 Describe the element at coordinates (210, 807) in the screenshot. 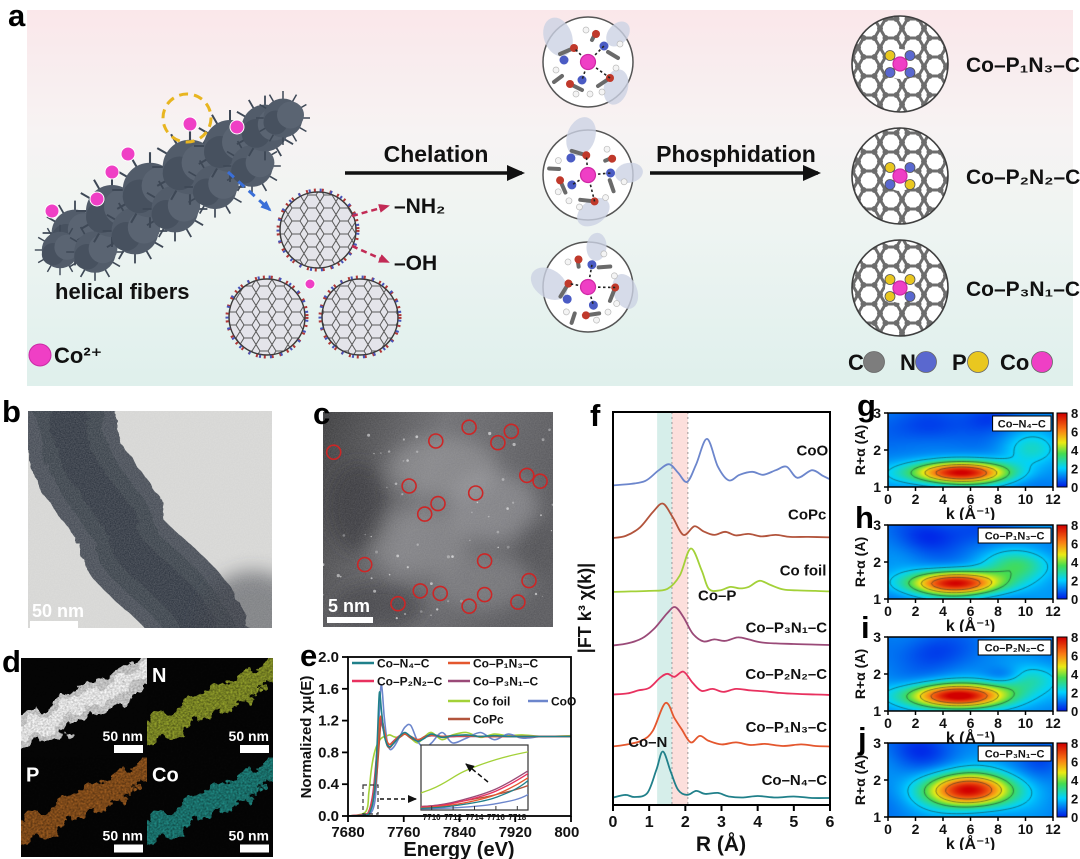

I see `eds-map-Co: Co 50 nm` at that location.